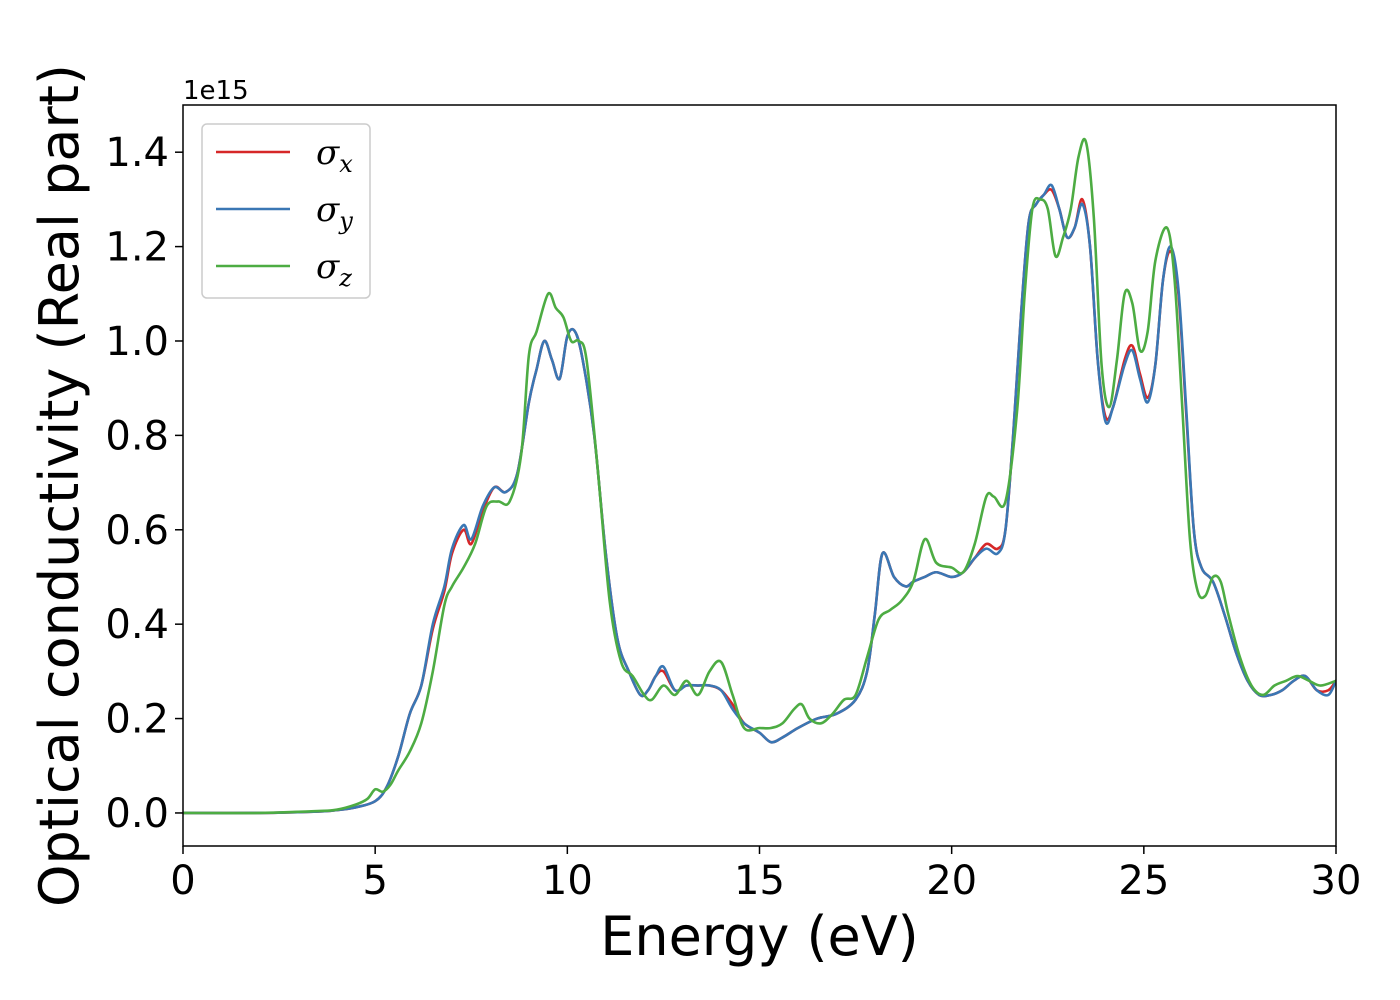 The height and width of the screenshot is (1000, 1400). Describe the element at coordinates (137, 814) in the screenshot. I see `y-tick-label: 0.0` at that location.